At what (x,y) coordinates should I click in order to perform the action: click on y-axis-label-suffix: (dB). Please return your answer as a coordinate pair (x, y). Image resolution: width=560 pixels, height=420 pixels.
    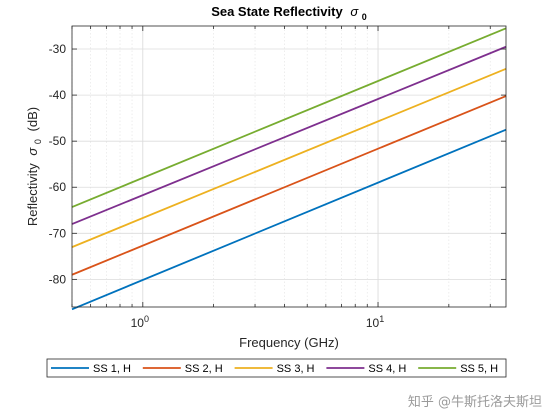
    Looking at the image, I should click on (32, 119).